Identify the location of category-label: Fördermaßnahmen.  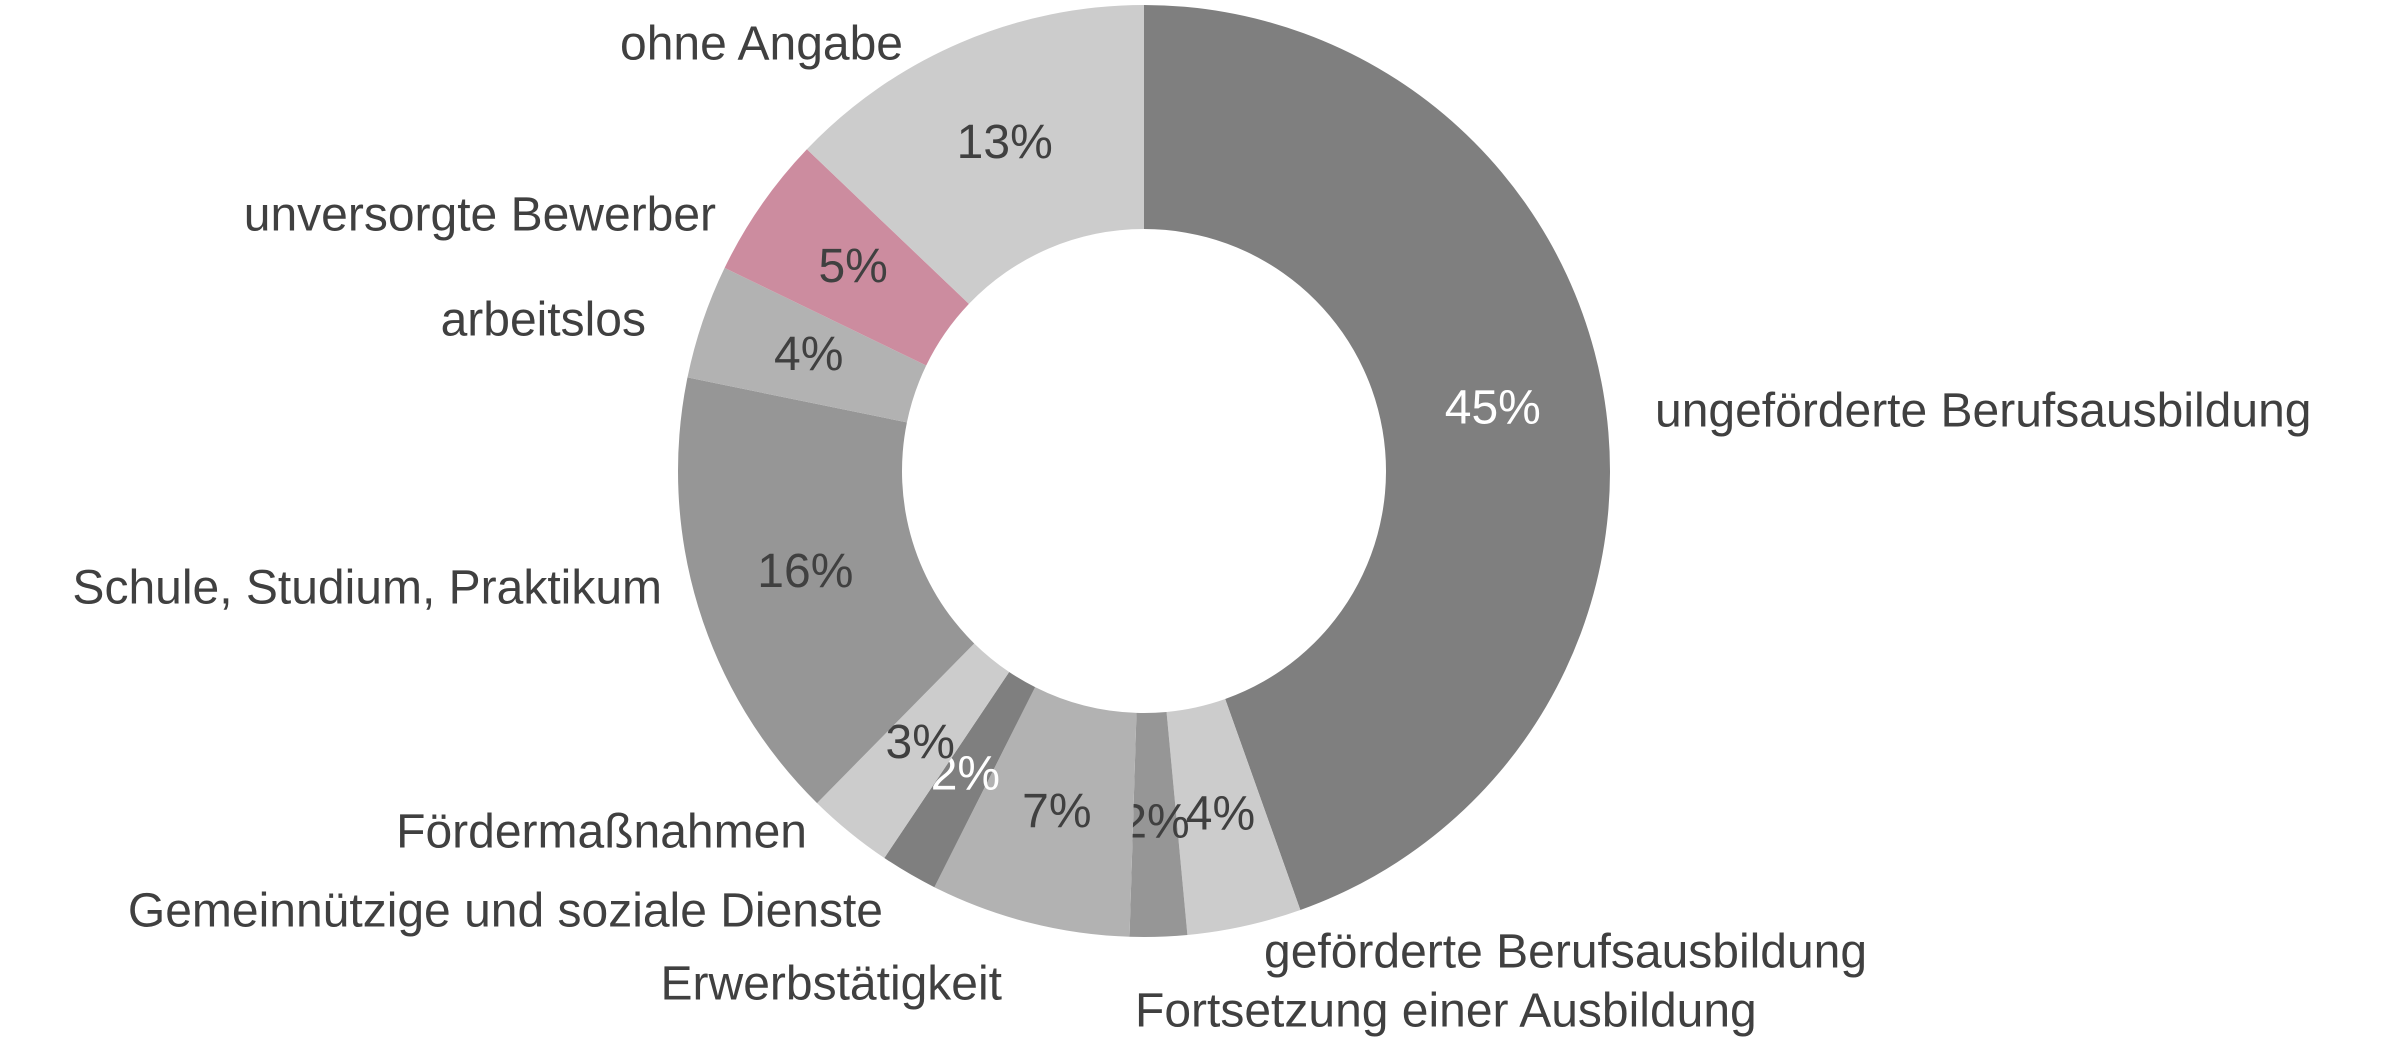
(601, 832).